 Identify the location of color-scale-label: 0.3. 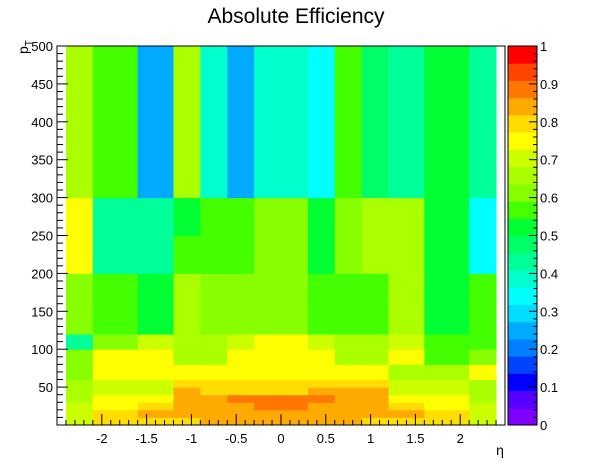
(549, 311).